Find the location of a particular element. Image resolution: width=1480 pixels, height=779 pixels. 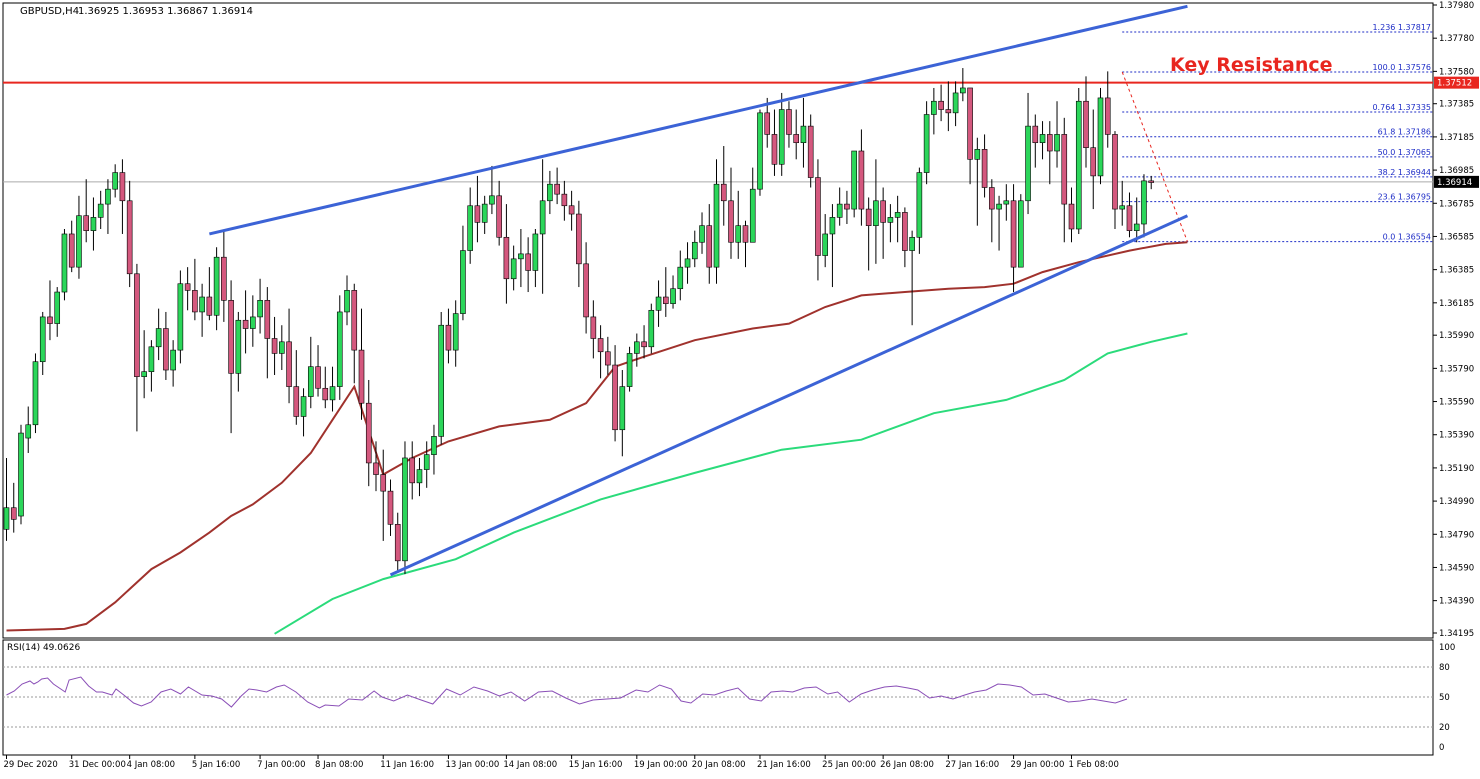

time-tick-label: 26 Jan 08:00 is located at coordinates (907, 765).